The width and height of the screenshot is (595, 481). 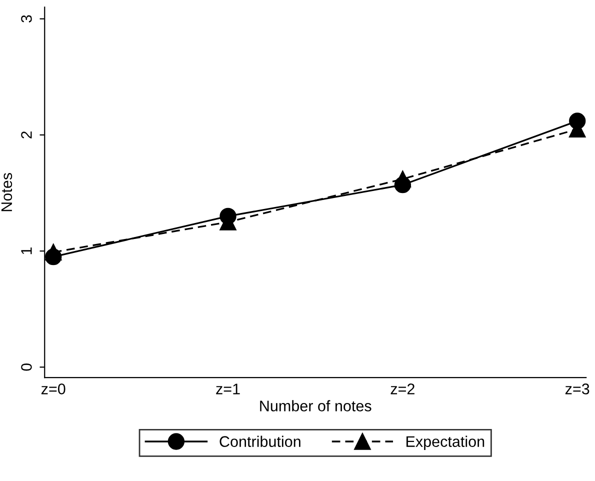 What do you see at coordinates (53, 389) in the screenshot?
I see `x-tick-label: z=0` at bounding box center [53, 389].